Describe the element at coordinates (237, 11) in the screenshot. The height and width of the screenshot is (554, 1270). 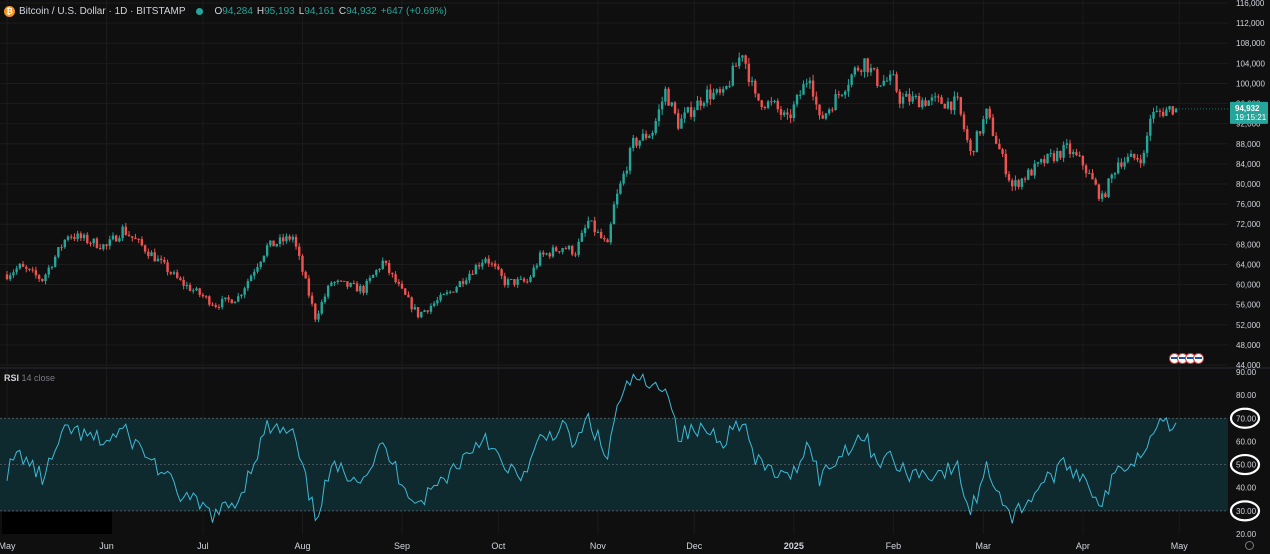
I see `open-value: 94,284` at that location.